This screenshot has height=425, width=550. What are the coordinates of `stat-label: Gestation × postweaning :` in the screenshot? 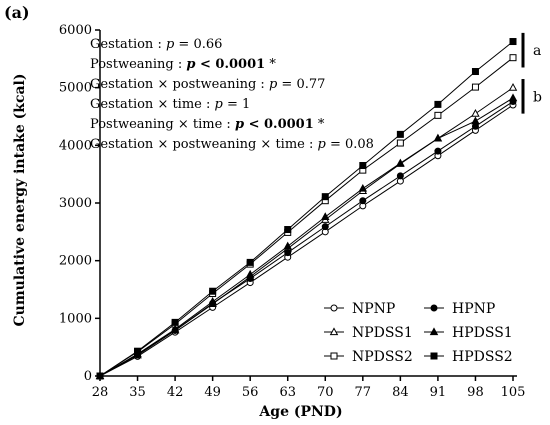 It's located at (179, 84).